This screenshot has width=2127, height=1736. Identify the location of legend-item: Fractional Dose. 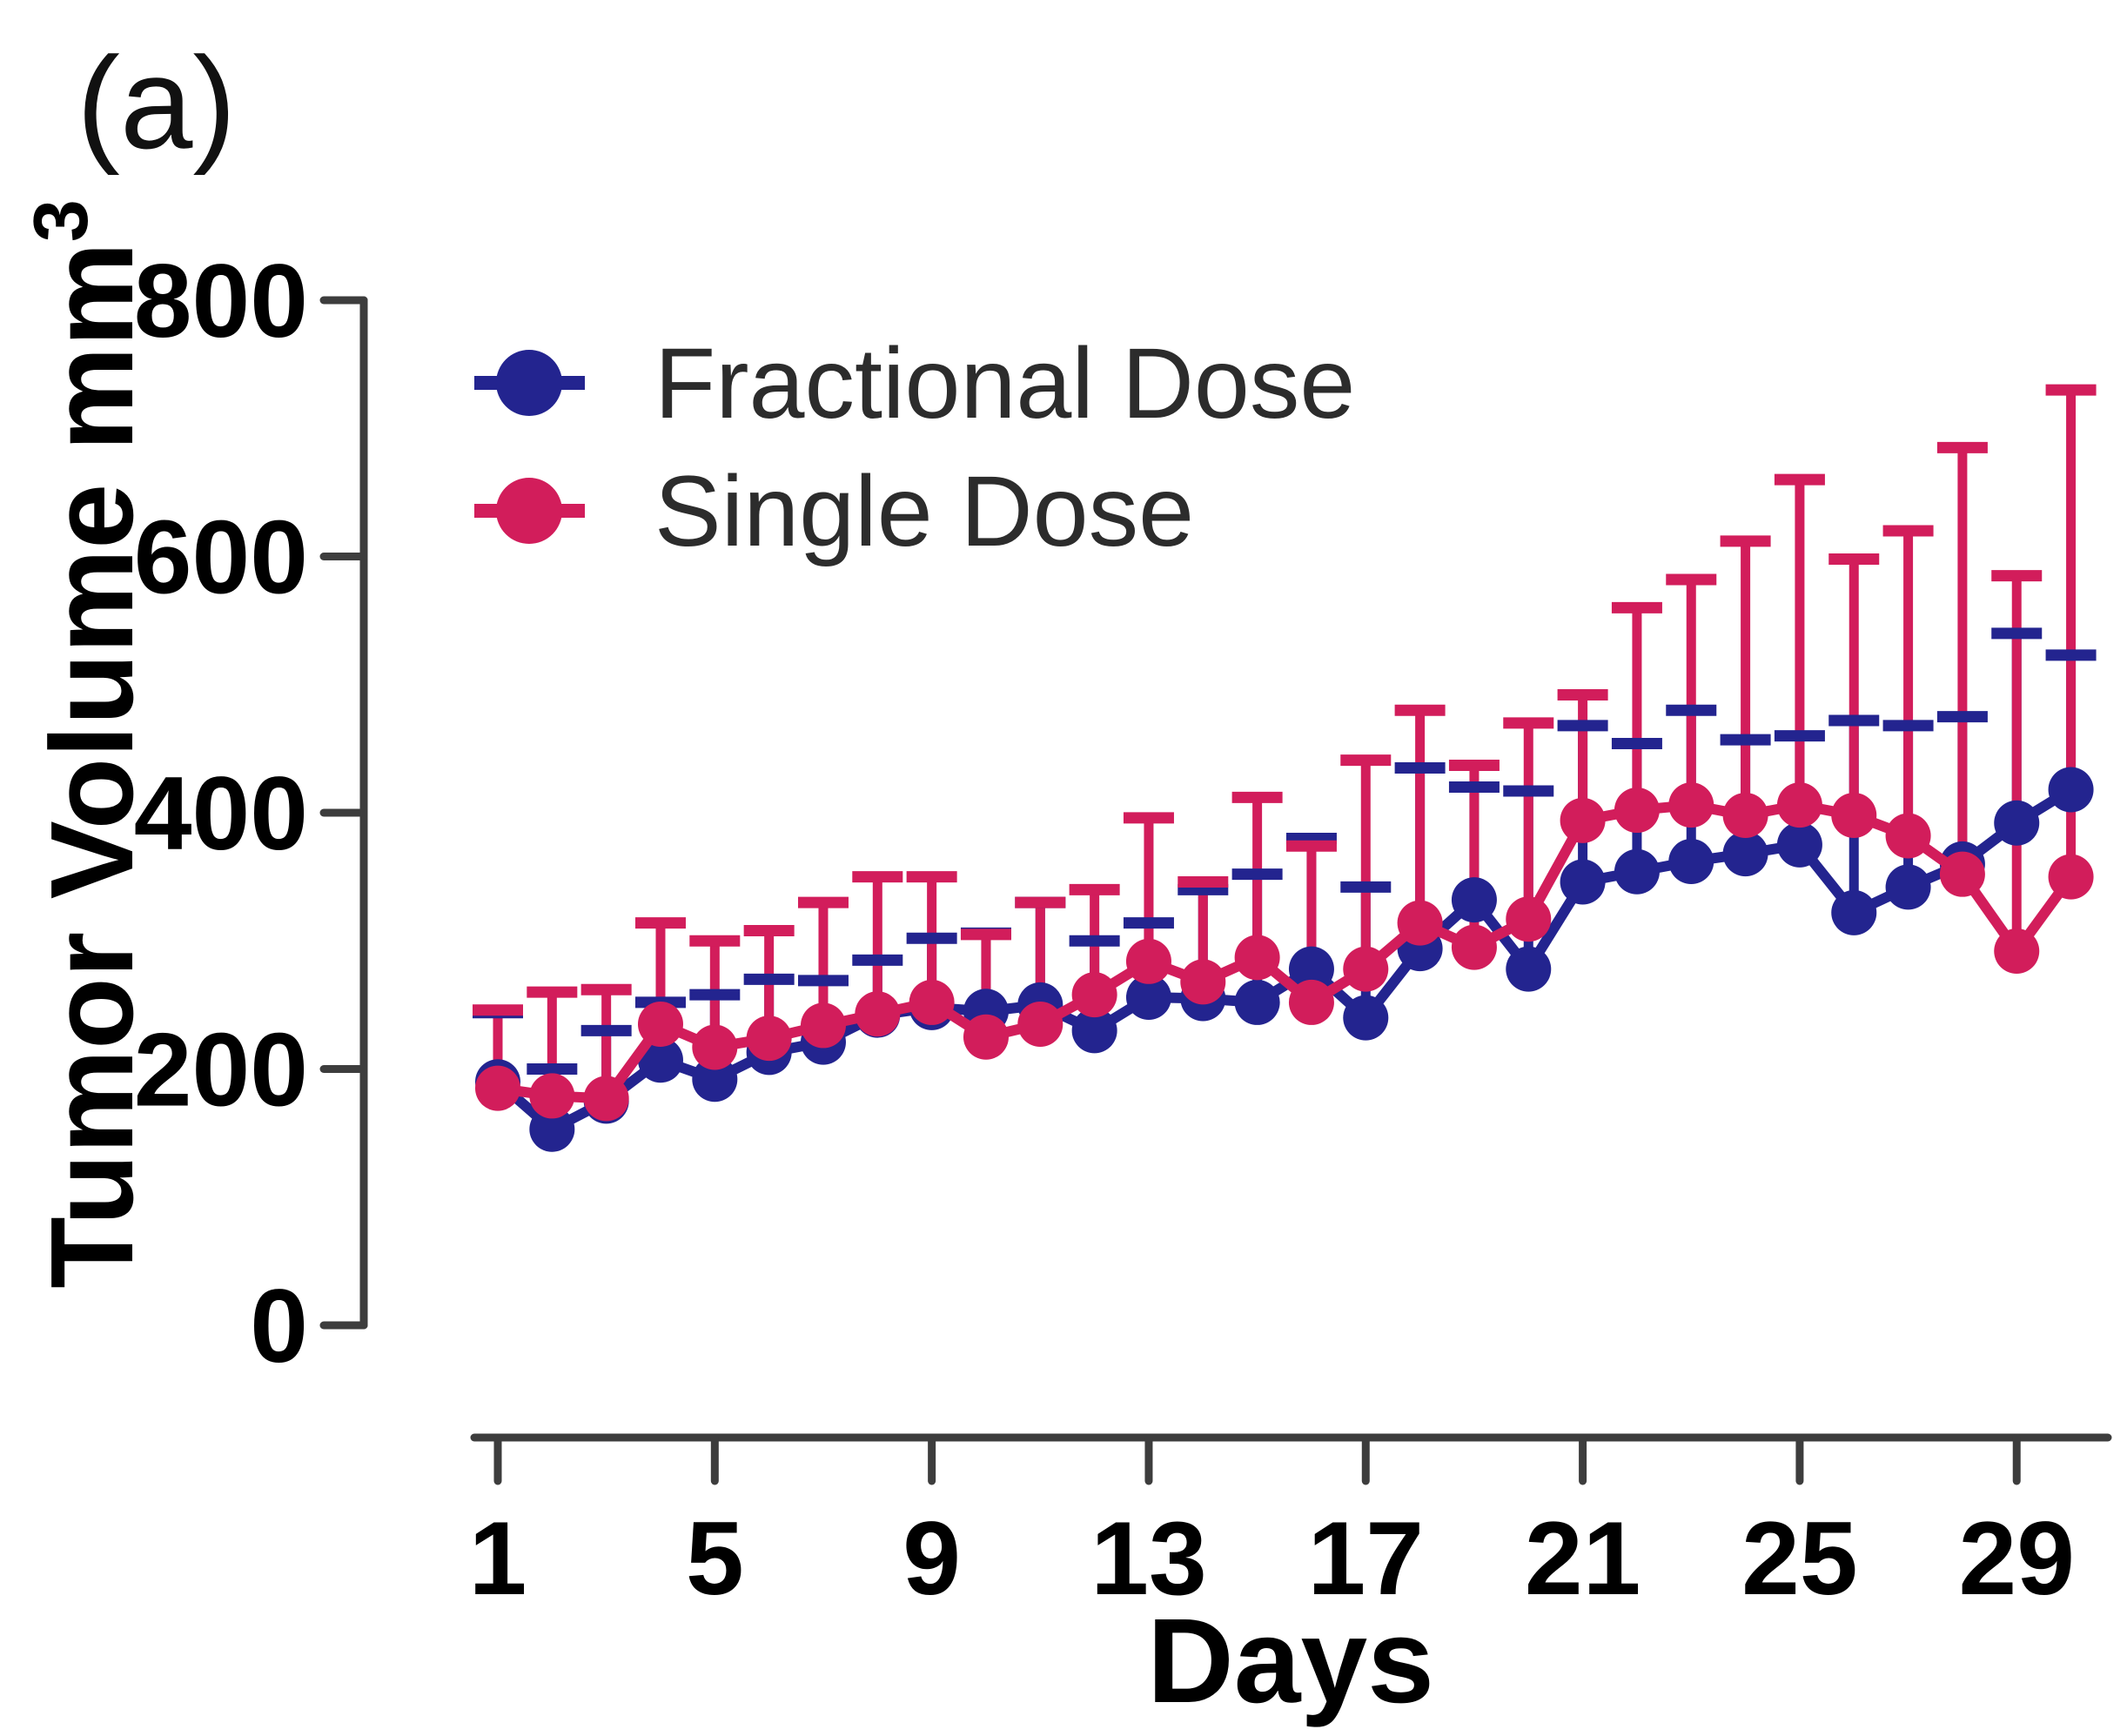
(915, 383).